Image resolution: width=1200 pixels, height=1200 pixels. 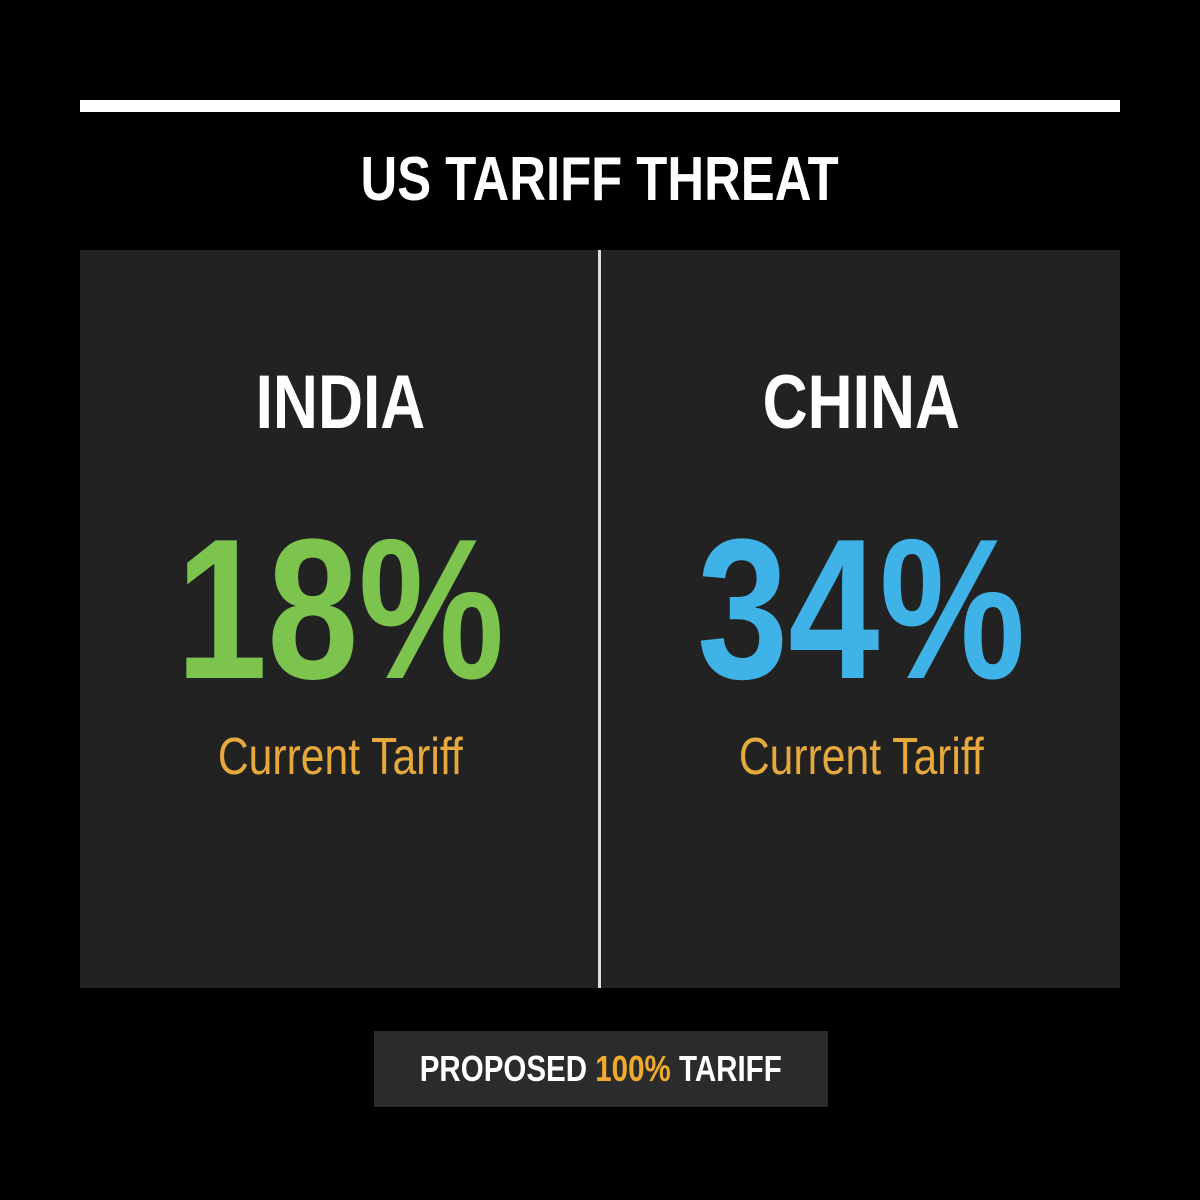 I want to click on footer-suffix: TARIFF, so click(x=730, y=1068).